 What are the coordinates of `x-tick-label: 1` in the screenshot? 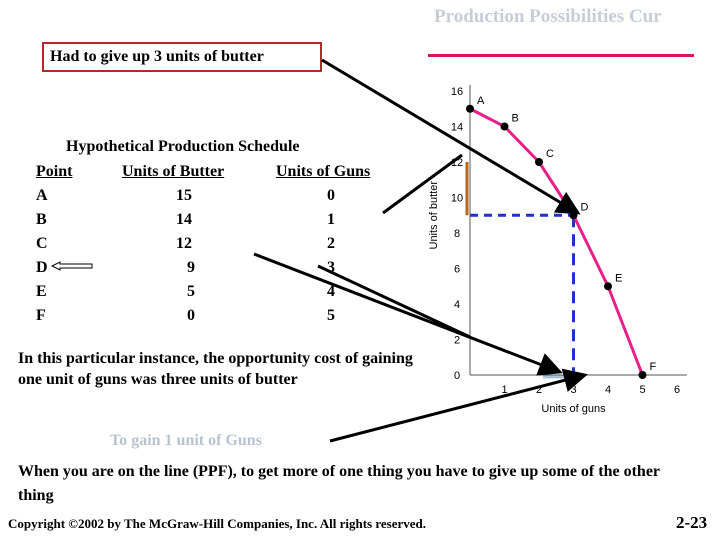 It's located at (504, 390).